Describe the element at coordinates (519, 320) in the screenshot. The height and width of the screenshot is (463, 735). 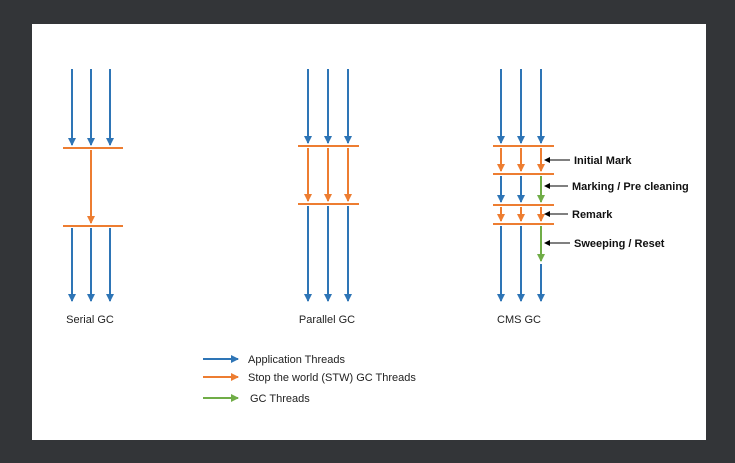
I see `cms-gc-label: CMS GC` at that location.